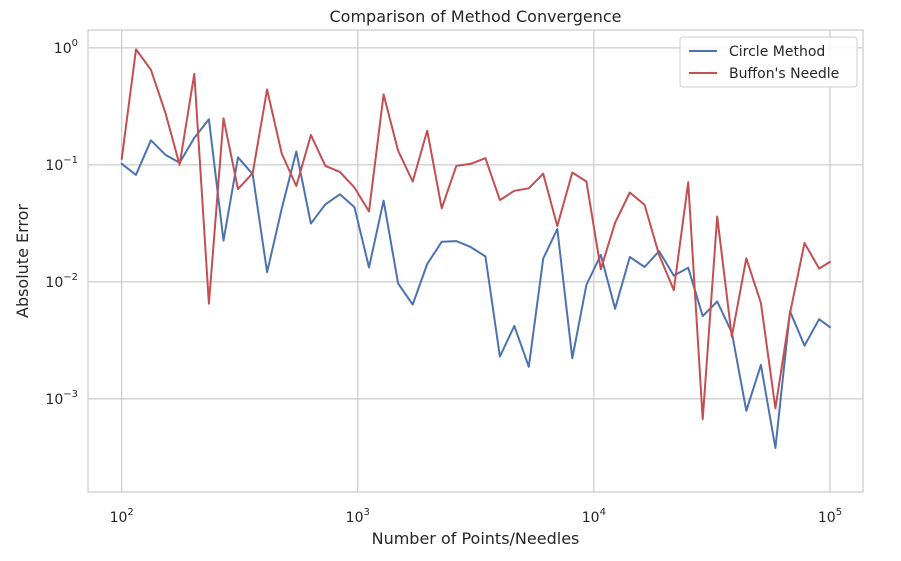  Describe the element at coordinates (358, 516) in the screenshot. I see `x-tick-label: 10³` at that location.